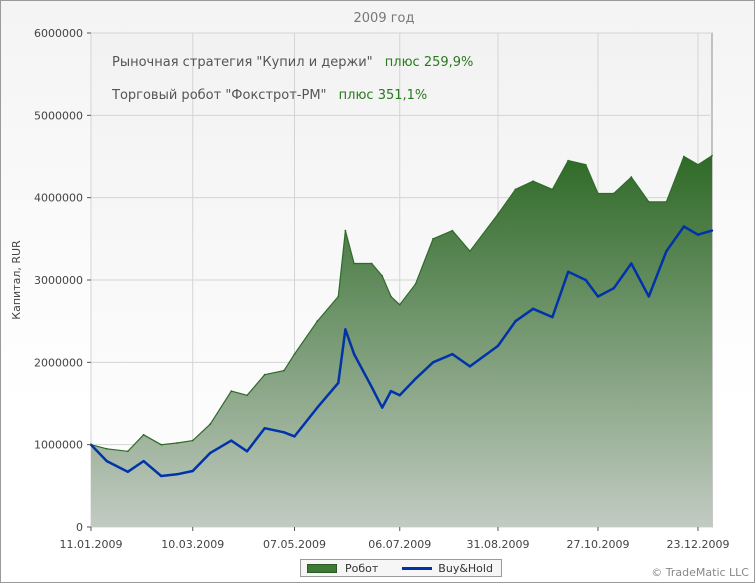  What do you see at coordinates (399, 544) in the screenshot?
I see `x-tick-label: 06.07.2009` at bounding box center [399, 544].